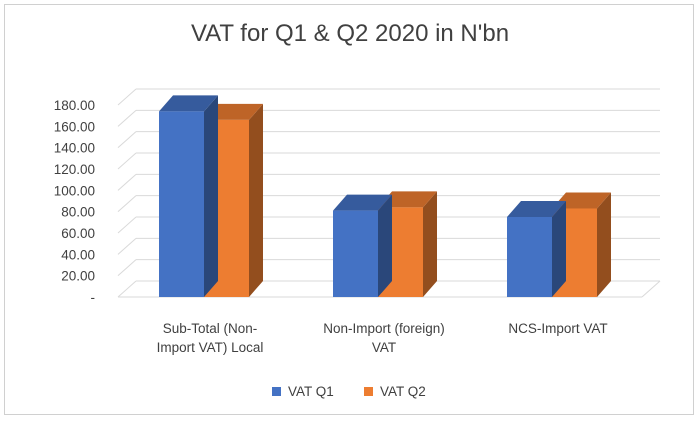  Describe the element at coordinates (384, 347) in the screenshot. I see `category-label: VAT` at that location.